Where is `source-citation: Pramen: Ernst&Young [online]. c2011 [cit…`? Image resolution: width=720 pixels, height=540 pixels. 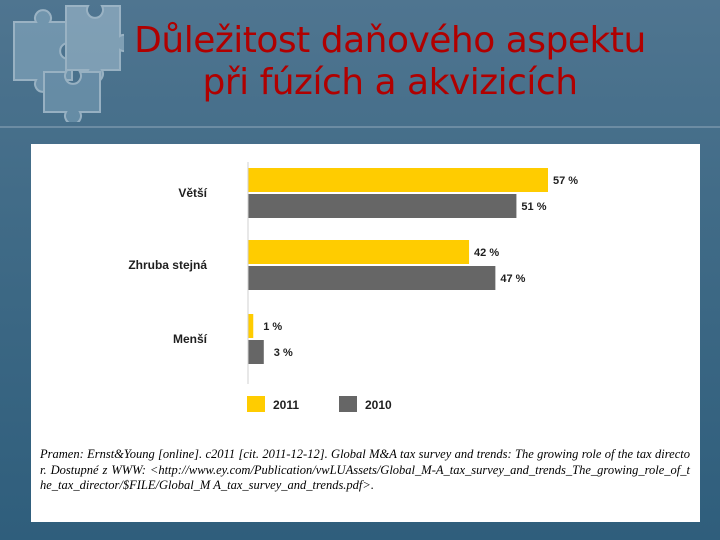 source-citation: Pramen: Ernst&Young [online]. c2011 [cit… is located at coordinates (365, 469).